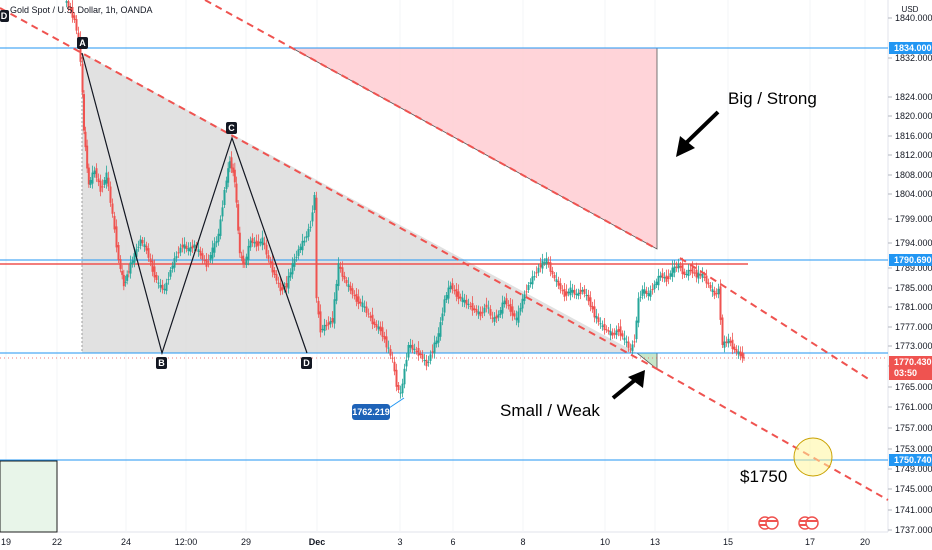 The image size is (932, 550). What do you see at coordinates (435, 542) in the screenshot?
I see `x-axis-ticks: 19 22 24 12:00 29 Dec 3 6 8 10 13 15 17 20` at bounding box center [435, 542].